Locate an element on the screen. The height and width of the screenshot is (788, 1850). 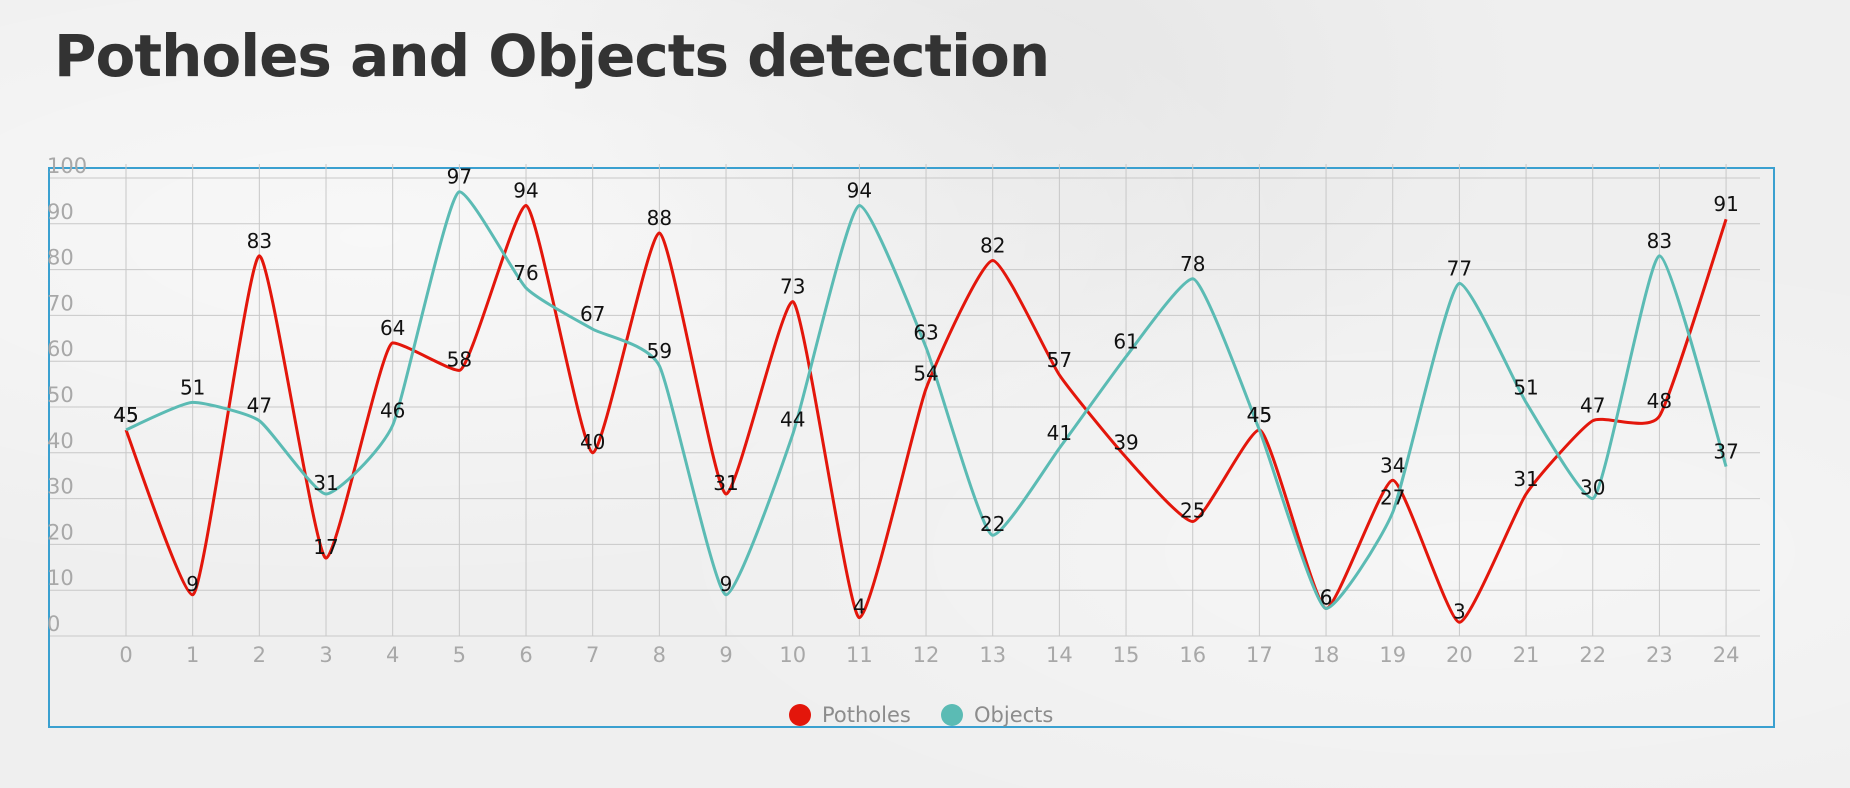
x-tick-label: 9 is located at coordinates (725, 655).